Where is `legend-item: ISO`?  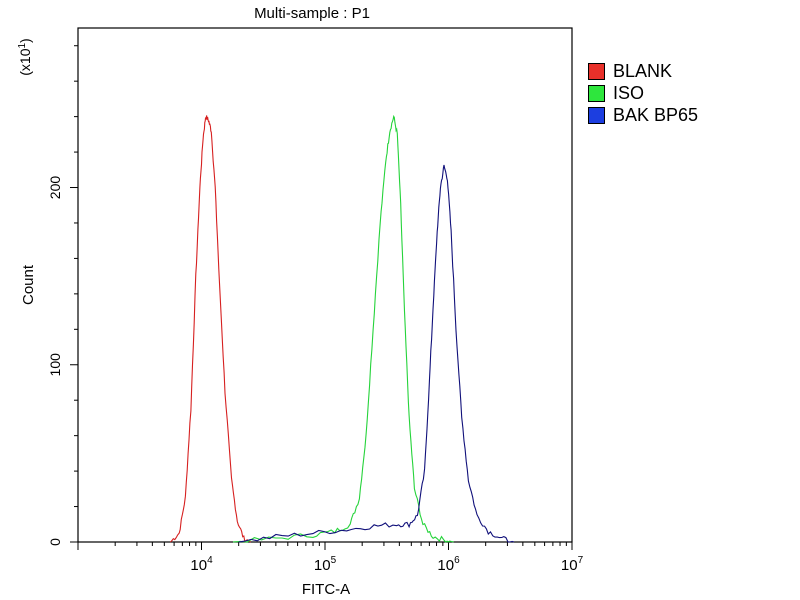 legend-item: ISO is located at coordinates (643, 93).